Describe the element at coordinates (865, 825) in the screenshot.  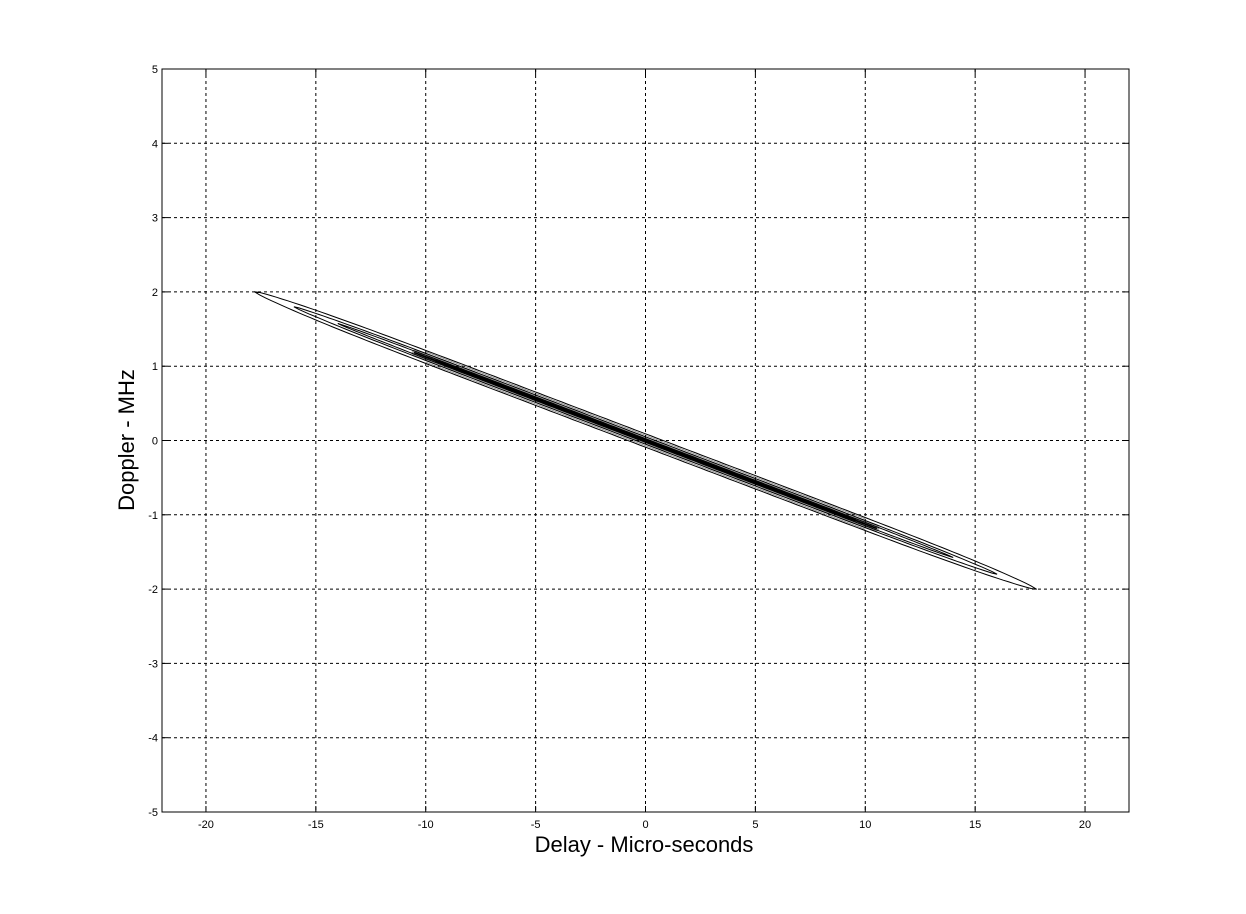
I see `x-tick-label: 10` at that location.